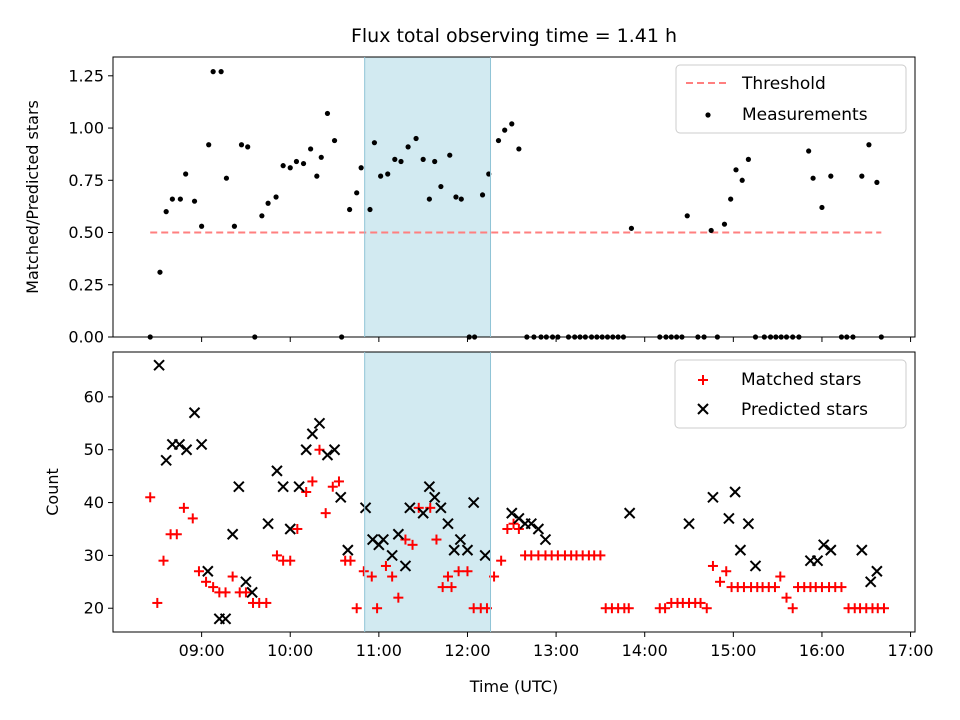 This screenshot has height=720, width=960. I want to click on y-tick-label: 0.25, so click(86, 284).